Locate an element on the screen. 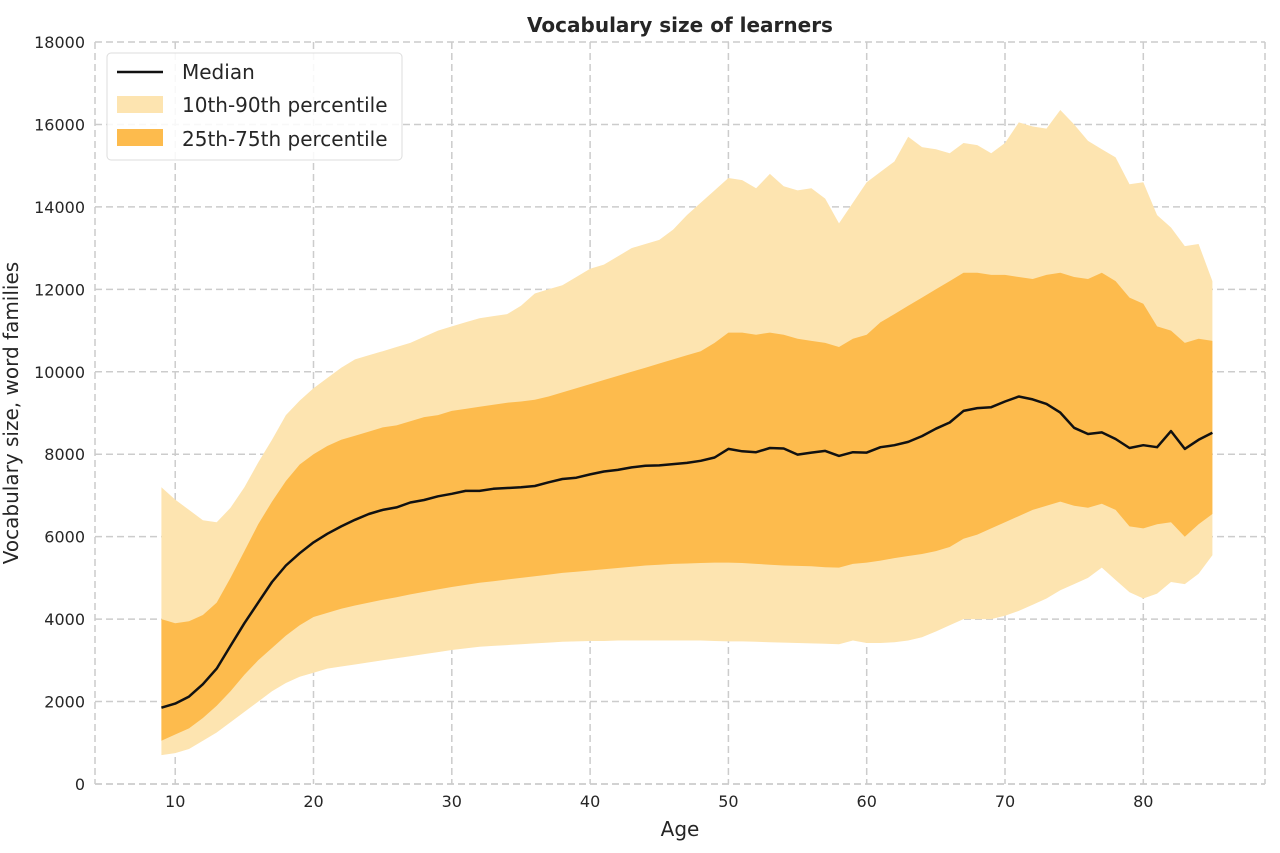 The image size is (1280, 853). x-tick-label: 60 is located at coordinates (867, 801).